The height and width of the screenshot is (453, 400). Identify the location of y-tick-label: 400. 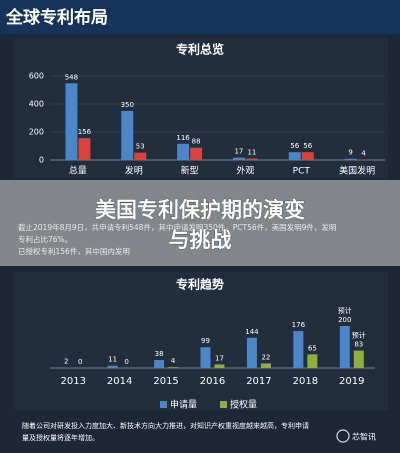
(36, 104).